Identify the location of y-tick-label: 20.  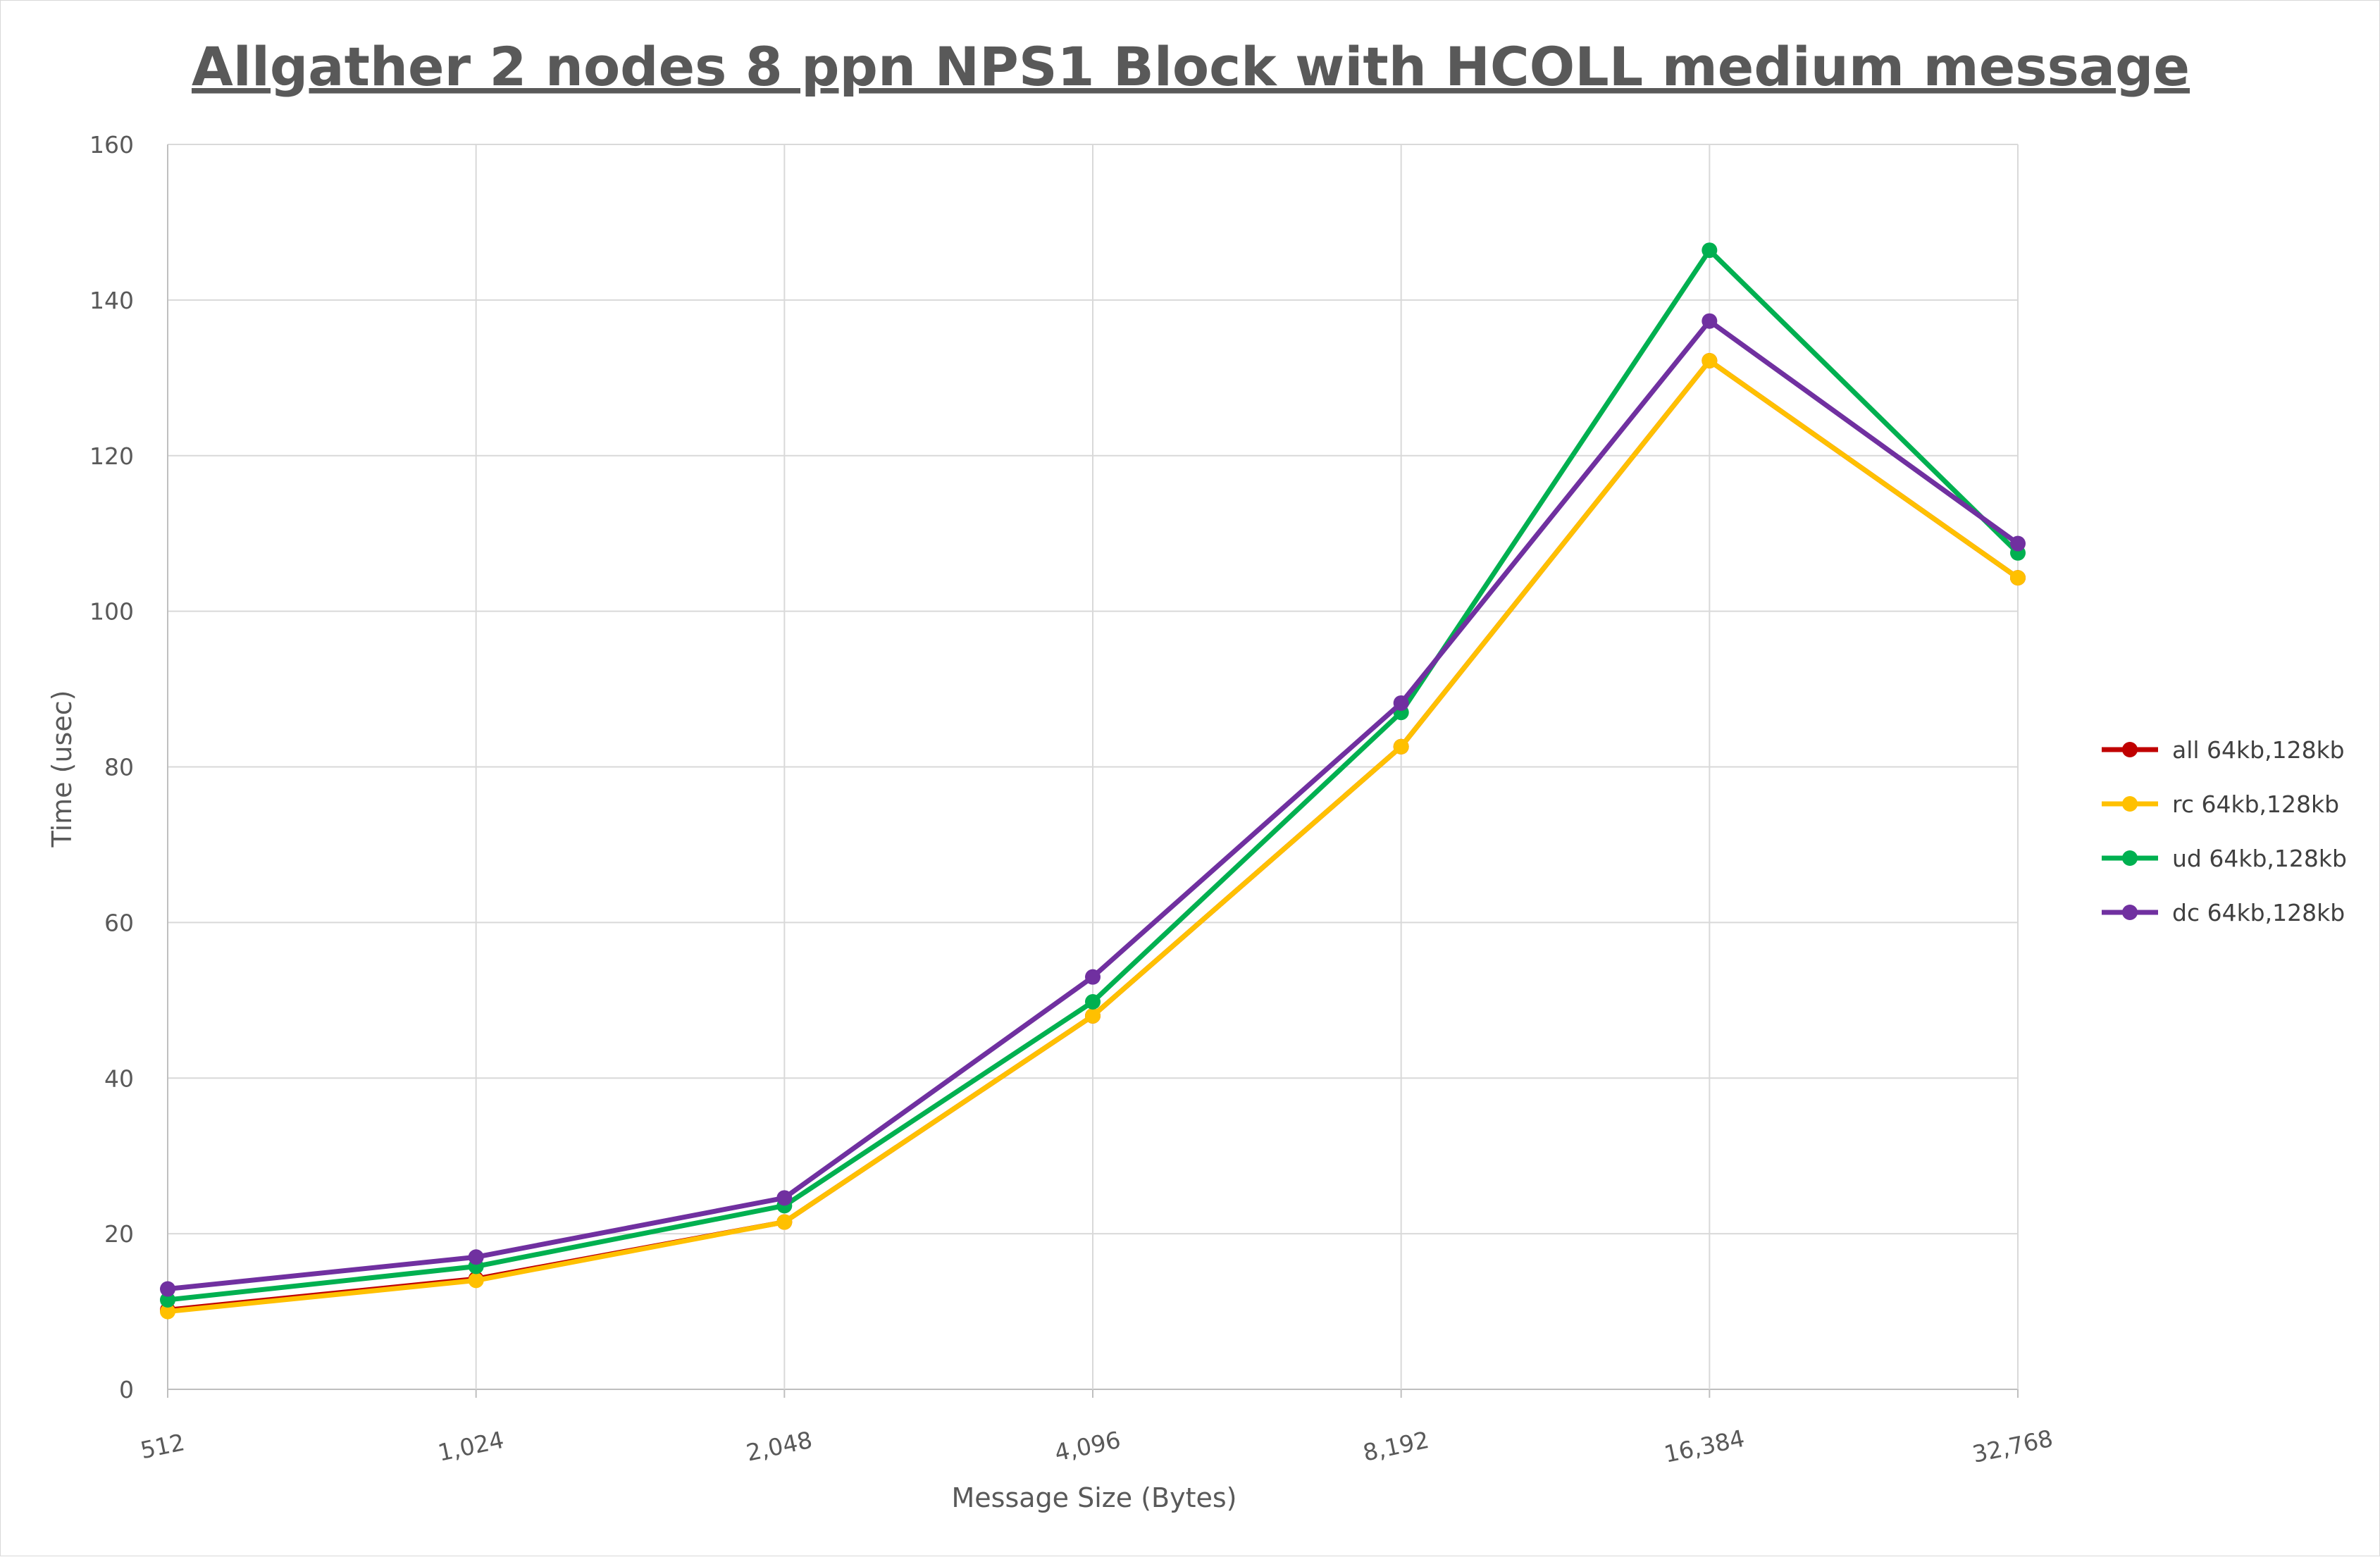
(119, 1234).